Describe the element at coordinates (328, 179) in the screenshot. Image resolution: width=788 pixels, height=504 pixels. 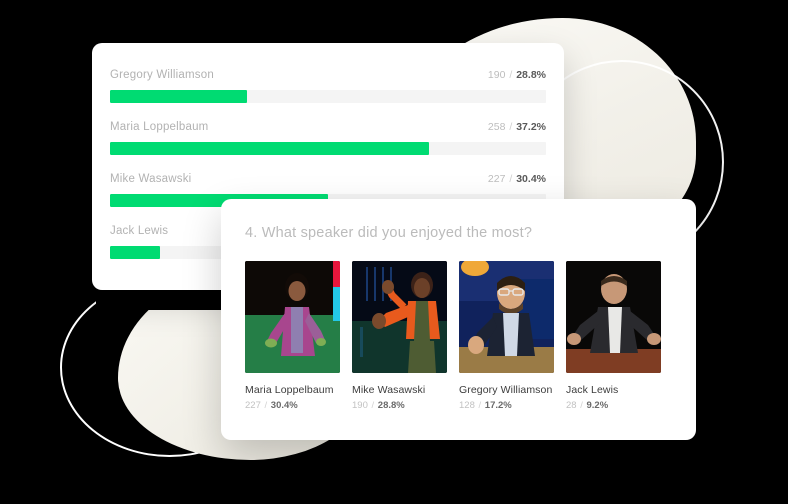
I see `poll-row-header: Mike Wasawski 227 / 30.4%` at that location.